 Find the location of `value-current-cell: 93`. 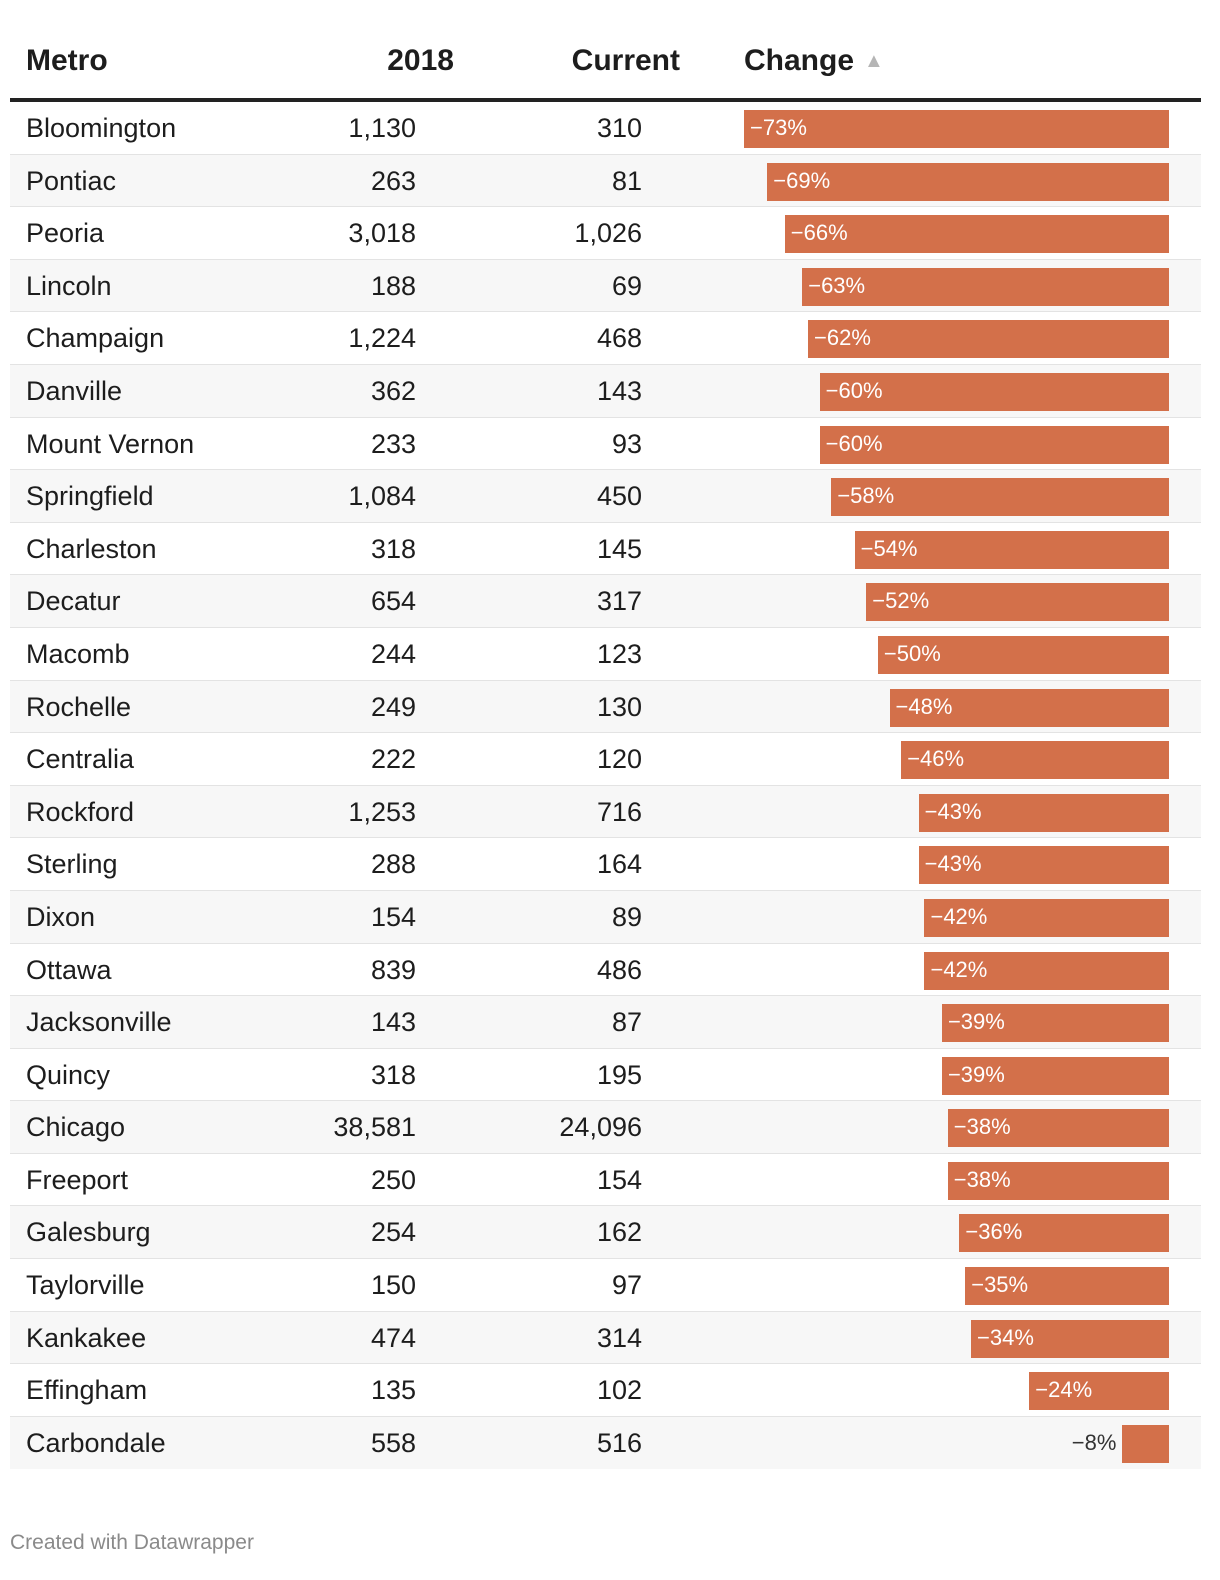

value-current-cell: 93 is located at coordinates (626, 443).